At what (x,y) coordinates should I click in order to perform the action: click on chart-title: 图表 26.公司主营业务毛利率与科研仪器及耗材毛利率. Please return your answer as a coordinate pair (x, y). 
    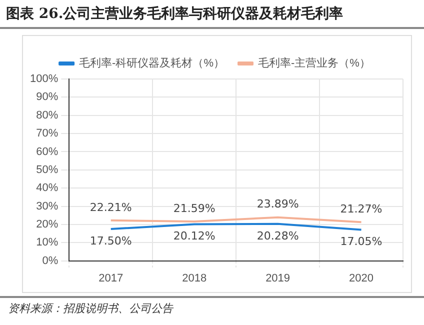
    Looking at the image, I should click on (212, 14).